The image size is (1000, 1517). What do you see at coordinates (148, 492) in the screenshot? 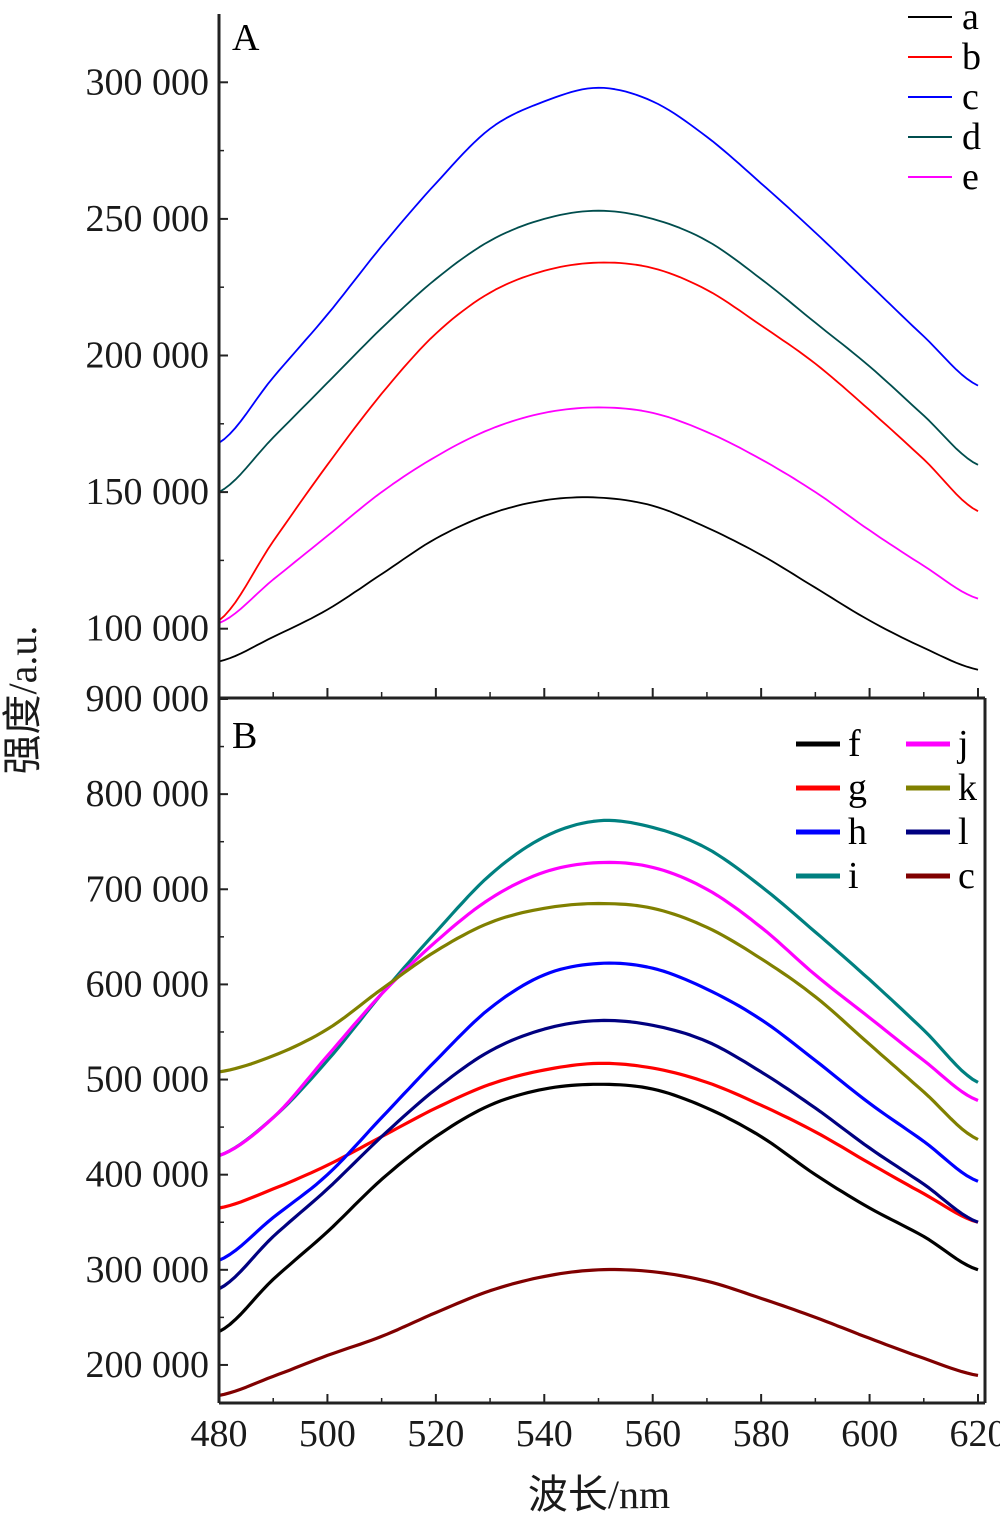
I see `y-tick-label: 150 000` at bounding box center [148, 492].